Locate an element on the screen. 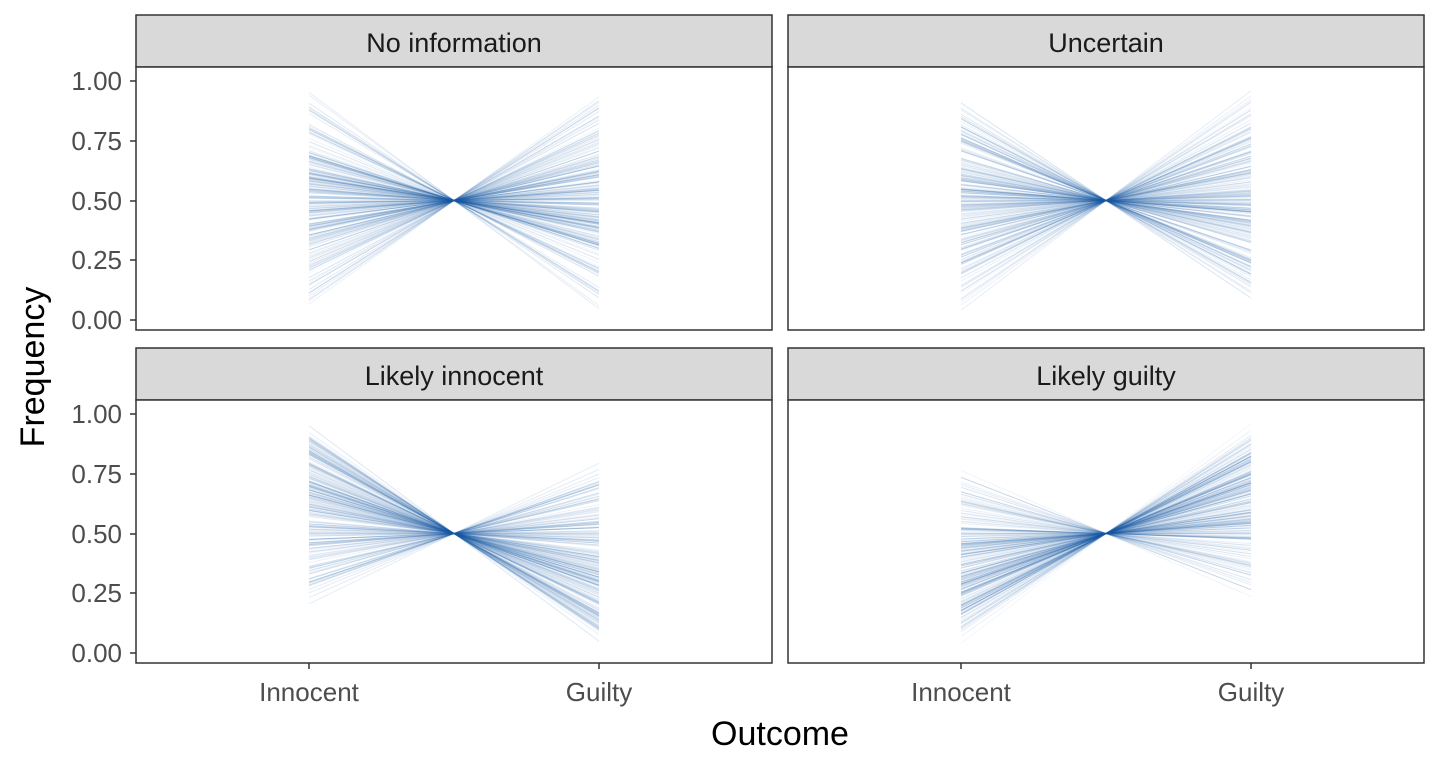 The height and width of the screenshot is (768, 1440). series-lines is located at coordinates (454, 200).